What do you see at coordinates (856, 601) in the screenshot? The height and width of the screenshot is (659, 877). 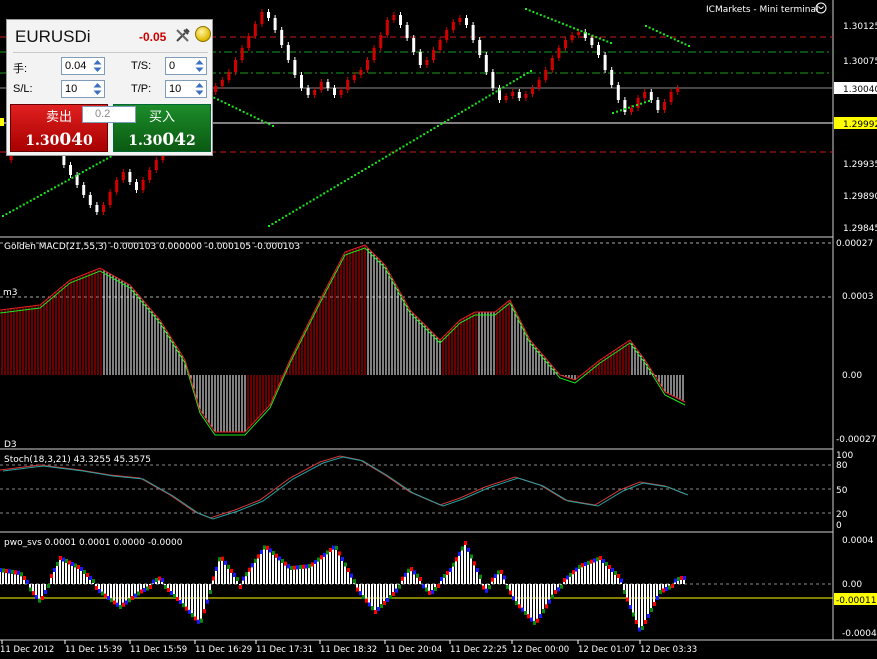 I see `pwo-current-label: -0.00011` at bounding box center [856, 601].